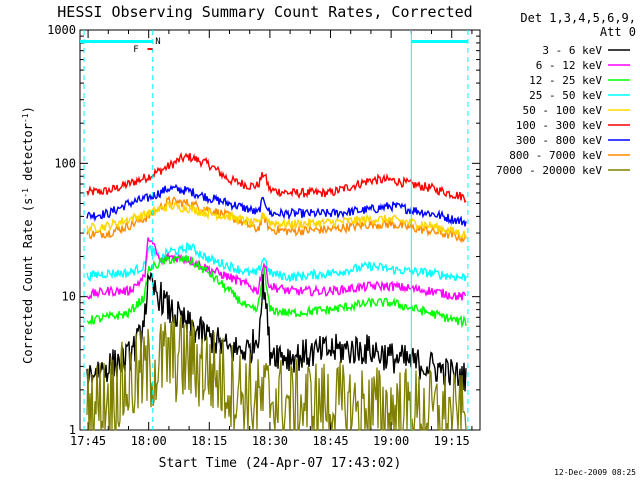 This screenshot has width=640, height=480. What do you see at coordinates (572, 50) in the screenshot?
I see `legend-label: 3 - 6 keV` at bounding box center [572, 50].